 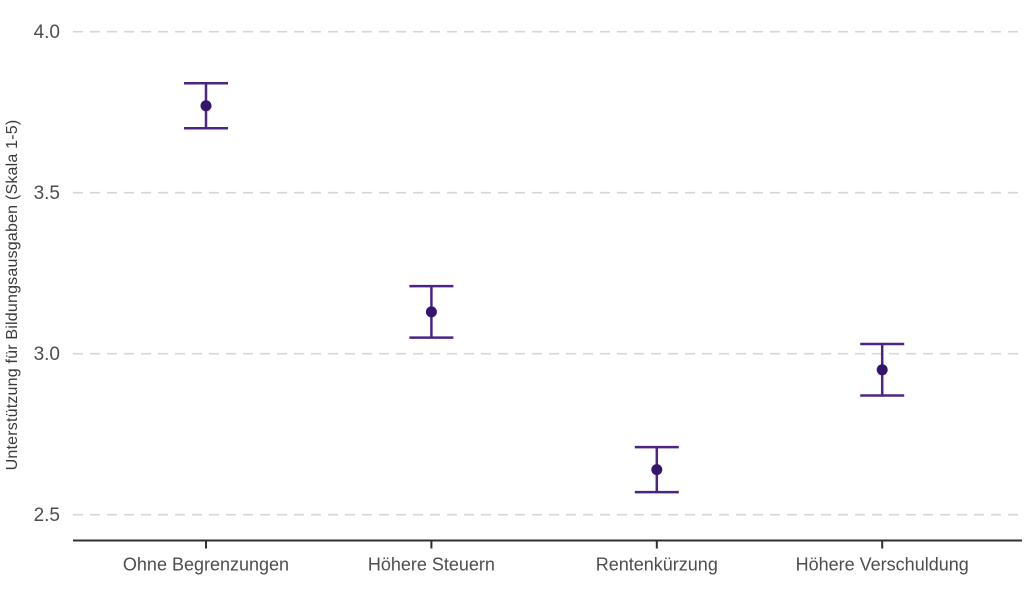 What do you see at coordinates (47, 32) in the screenshot?
I see `y-tick-label: 4.0` at bounding box center [47, 32].